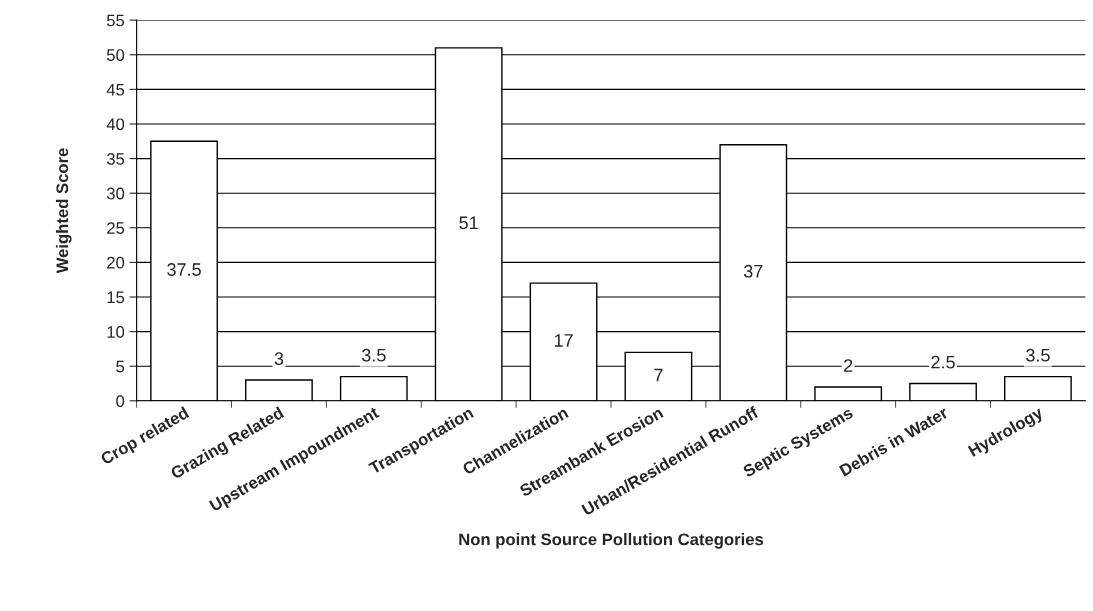 The image size is (1093, 611). What do you see at coordinates (116, 262) in the screenshot?
I see `y-tick-label: 20` at bounding box center [116, 262].